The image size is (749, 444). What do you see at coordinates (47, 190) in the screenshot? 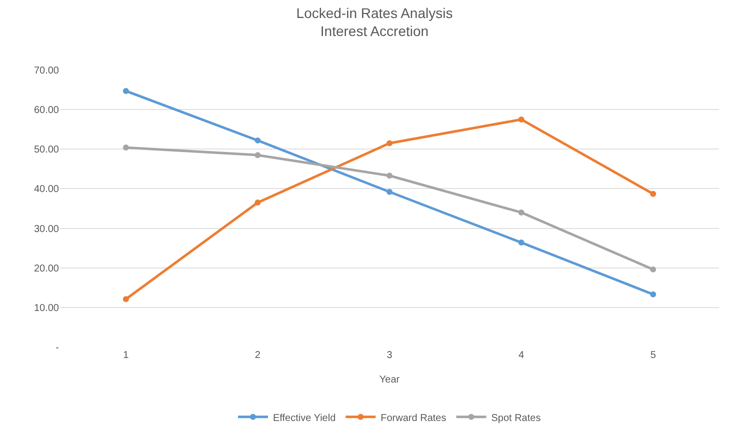
I see `y-tick-label: 40.00` at bounding box center [47, 190].